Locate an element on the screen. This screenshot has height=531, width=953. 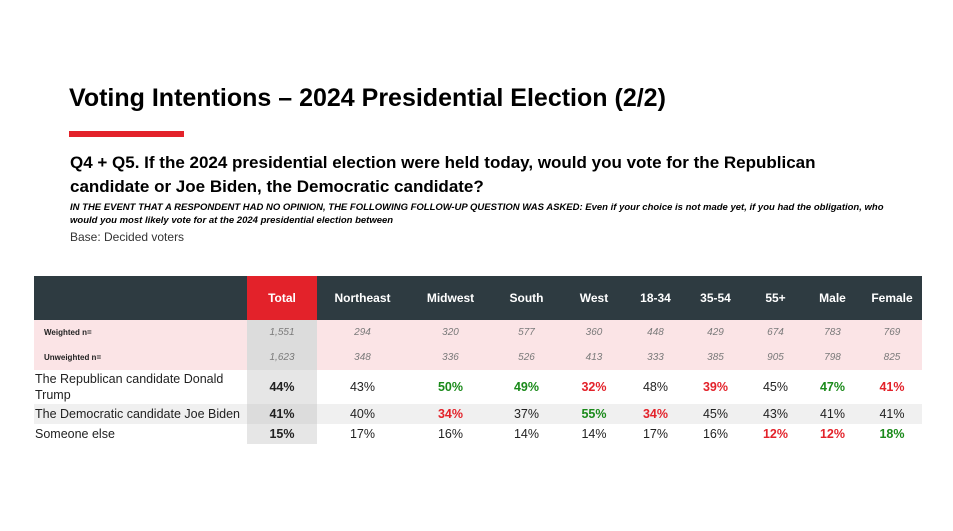
table-cell: 47% is located at coordinates (832, 387).